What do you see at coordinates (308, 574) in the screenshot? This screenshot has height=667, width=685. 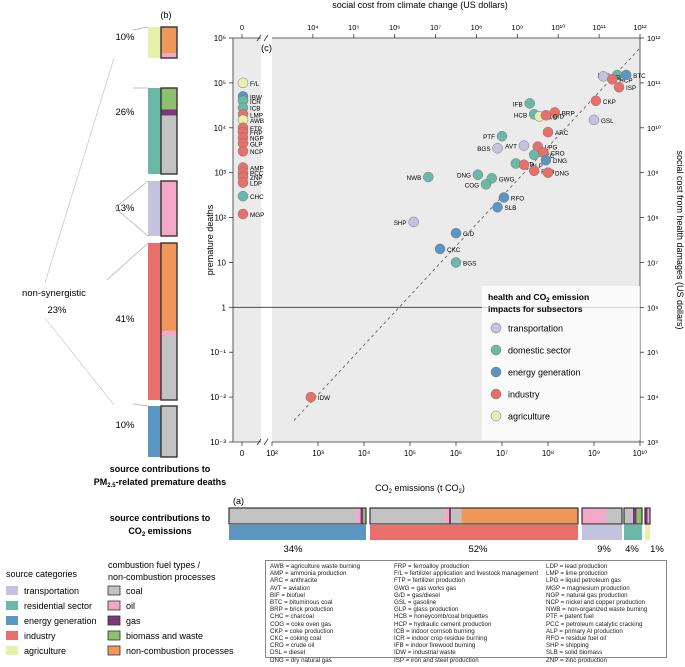 I see `abbreviation-1-1: AMP = ammonia production` at bounding box center [308, 574].